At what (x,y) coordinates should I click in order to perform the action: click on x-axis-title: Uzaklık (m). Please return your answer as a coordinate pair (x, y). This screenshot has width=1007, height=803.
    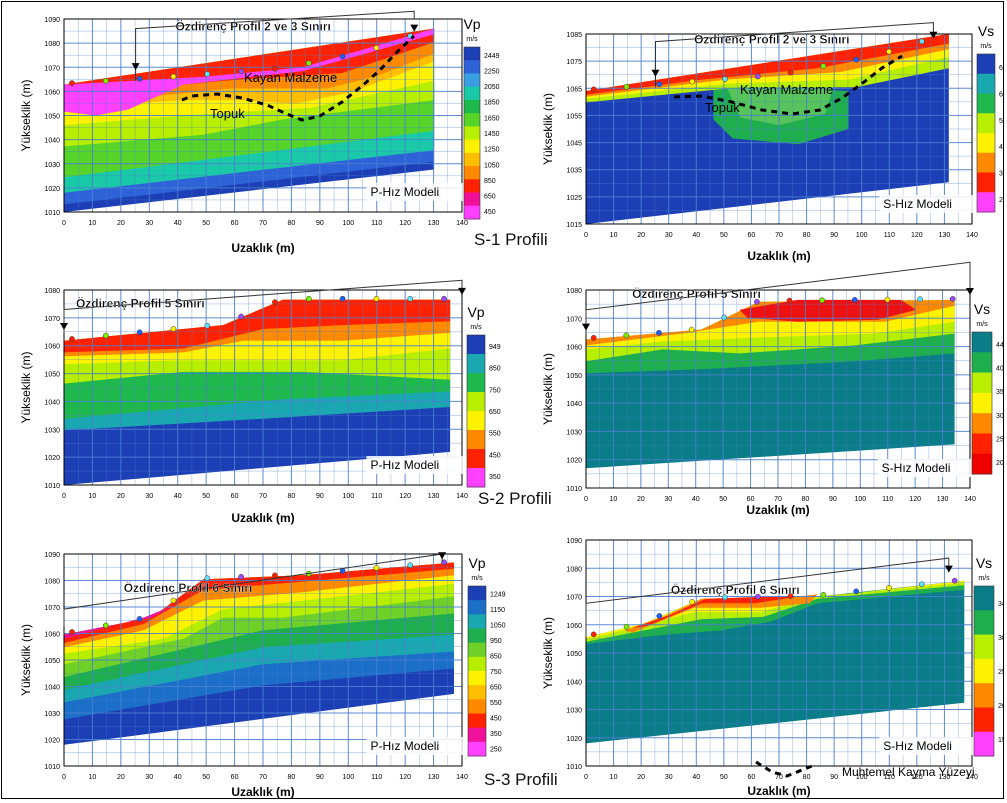
    Looking at the image, I should click on (262, 792).